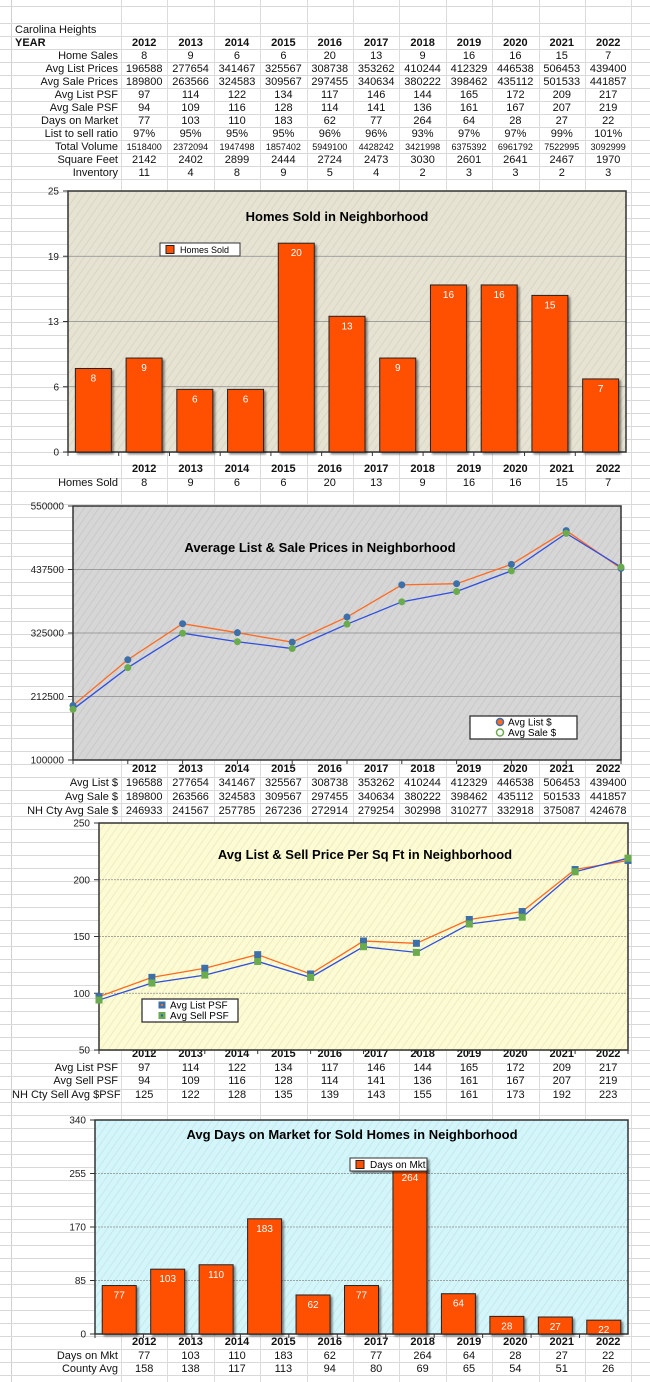  What do you see at coordinates (48, 761) in the screenshot?
I see `y-tick-label: 100000` at bounding box center [48, 761].